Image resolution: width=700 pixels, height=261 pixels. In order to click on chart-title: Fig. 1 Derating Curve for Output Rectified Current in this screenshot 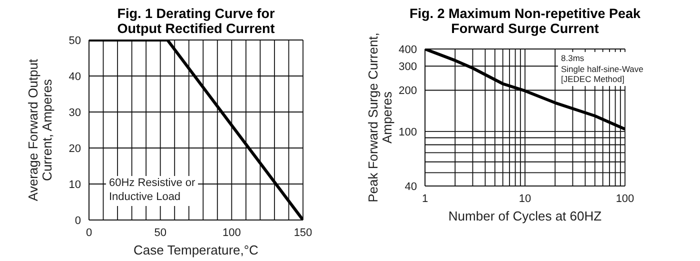, I will do `click(196, 21)`.